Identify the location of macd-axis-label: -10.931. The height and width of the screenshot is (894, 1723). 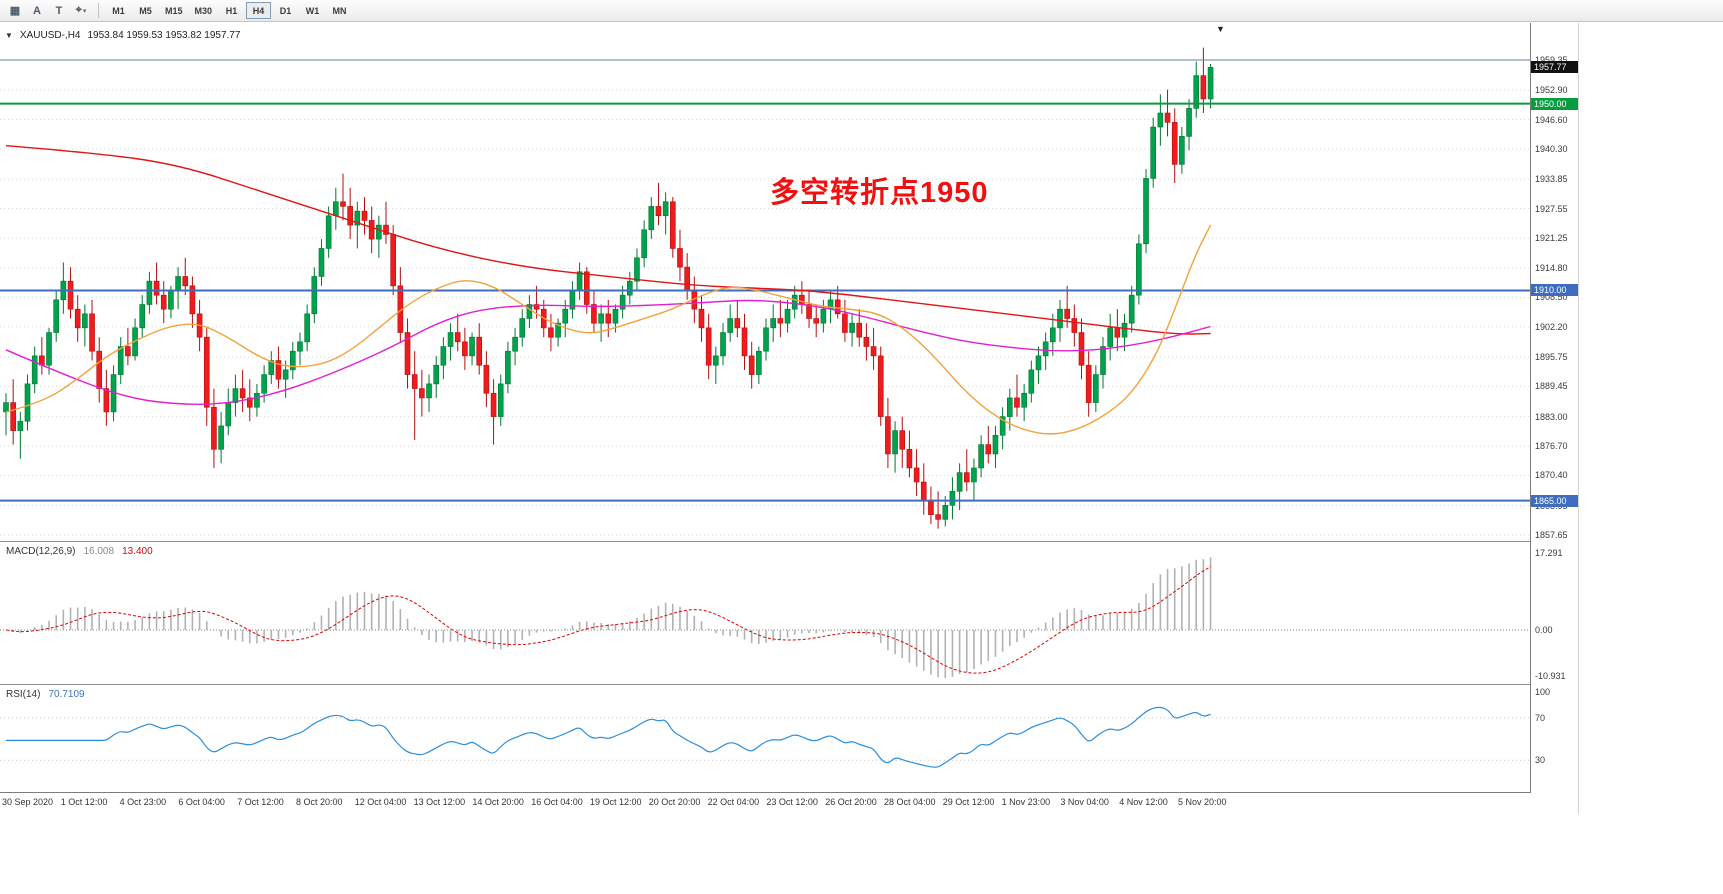
(1550, 676).